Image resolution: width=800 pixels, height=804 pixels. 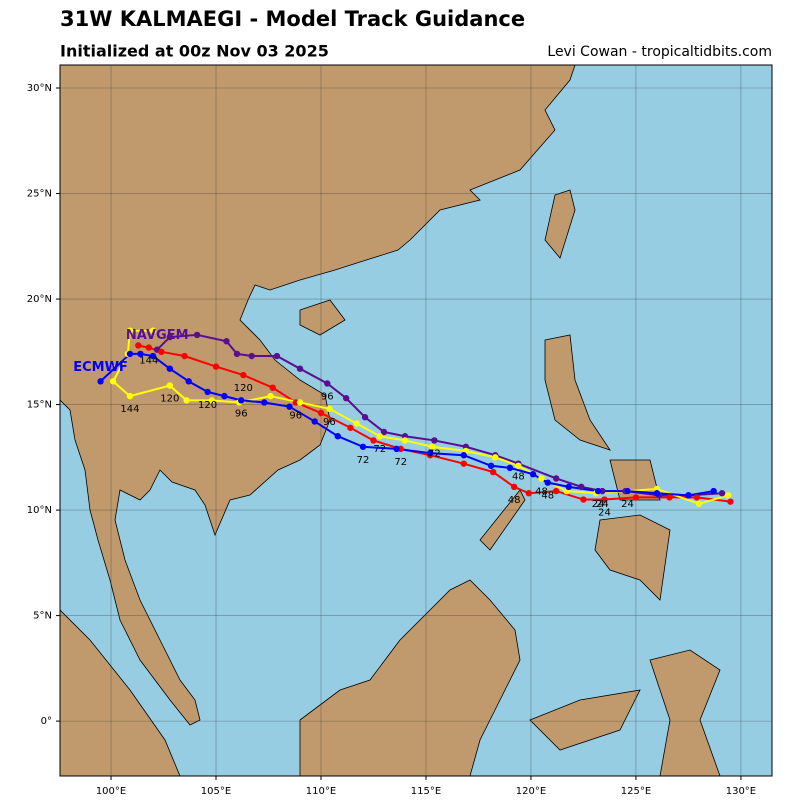 I want to click on y-tick-label: 0°, so click(x=46, y=721).